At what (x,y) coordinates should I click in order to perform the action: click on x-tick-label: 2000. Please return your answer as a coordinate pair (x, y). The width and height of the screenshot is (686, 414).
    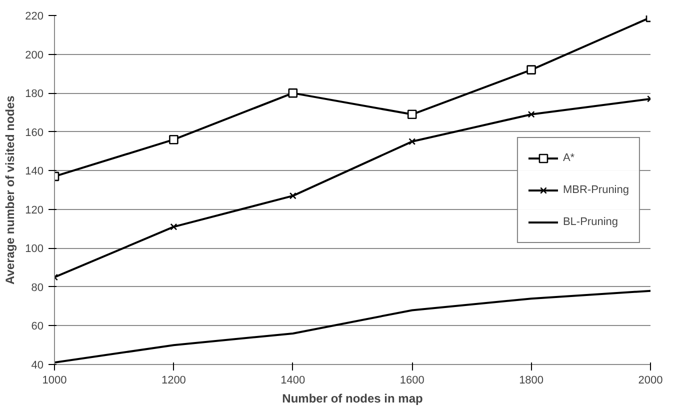
    Looking at the image, I should click on (650, 380).